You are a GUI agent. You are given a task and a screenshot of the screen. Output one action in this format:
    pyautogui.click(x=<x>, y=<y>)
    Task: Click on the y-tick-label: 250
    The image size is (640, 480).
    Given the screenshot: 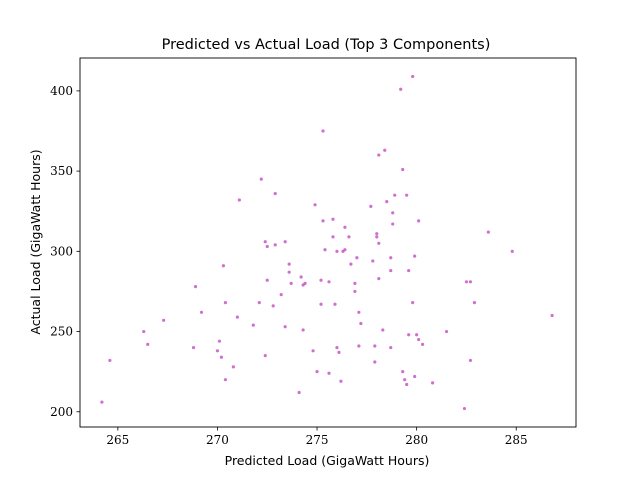 What is the action you would take?
    pyautogui.click(x=61, y=332)
    